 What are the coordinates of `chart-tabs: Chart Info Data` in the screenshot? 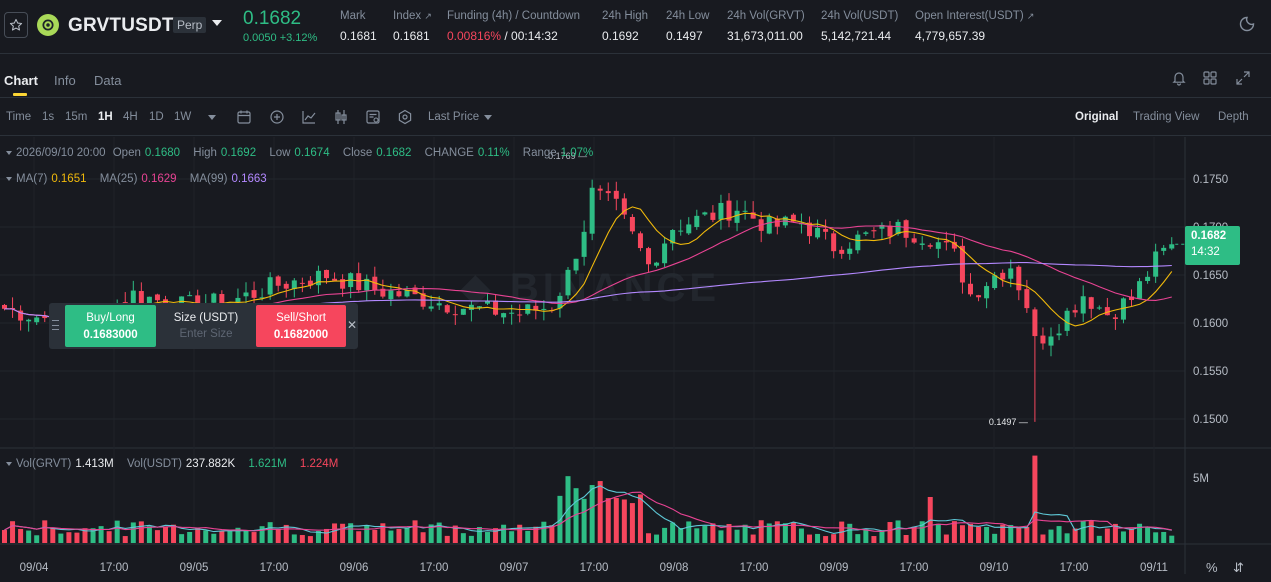 It's located at (635, 80).